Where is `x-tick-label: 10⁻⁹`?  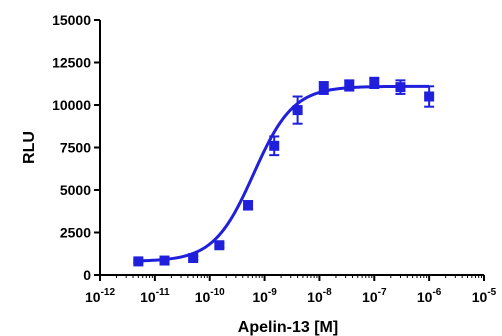 x-tick-label: 10⁻⁹ is located at coordinates (264, 296).